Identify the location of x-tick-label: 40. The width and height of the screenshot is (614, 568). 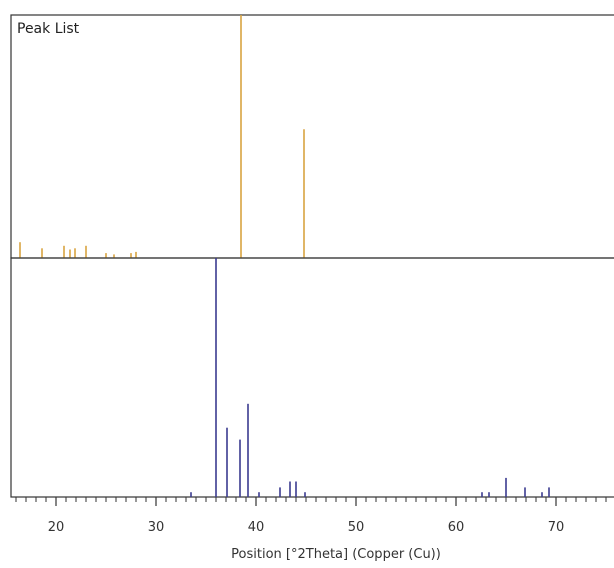
(256, 527).